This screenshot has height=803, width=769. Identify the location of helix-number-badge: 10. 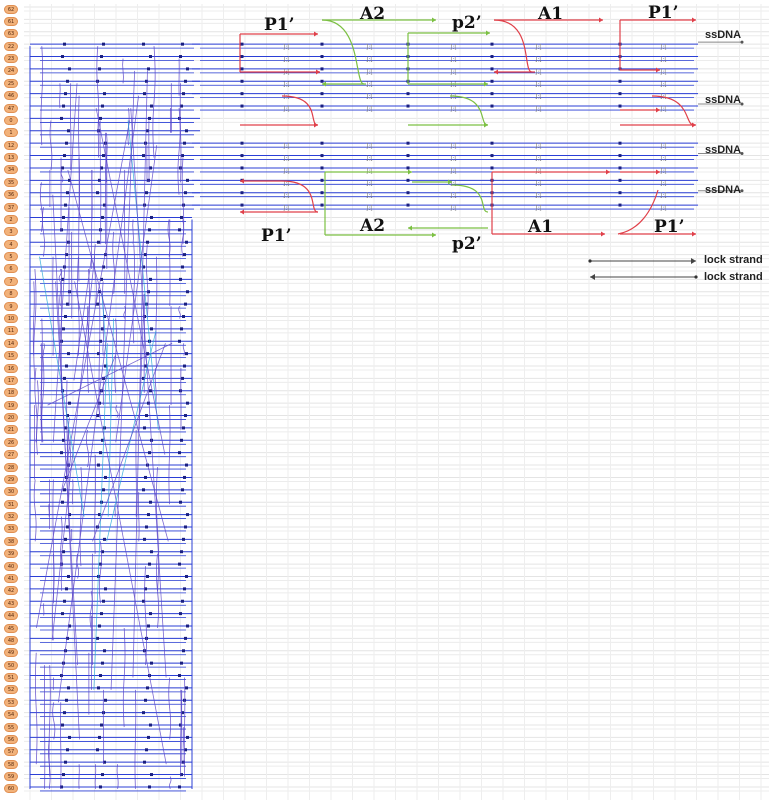
(11, 318).